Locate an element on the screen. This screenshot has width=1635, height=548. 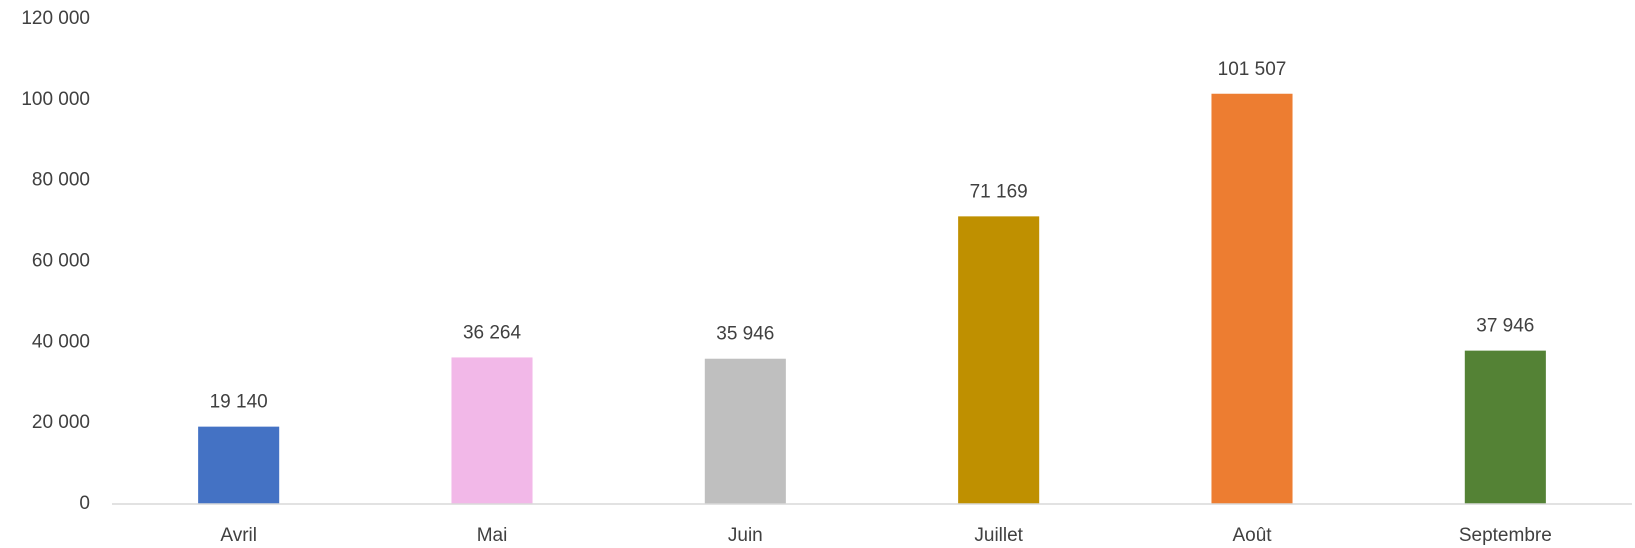
x-tick-label: Septembre is located at coordinates (1505, 535).